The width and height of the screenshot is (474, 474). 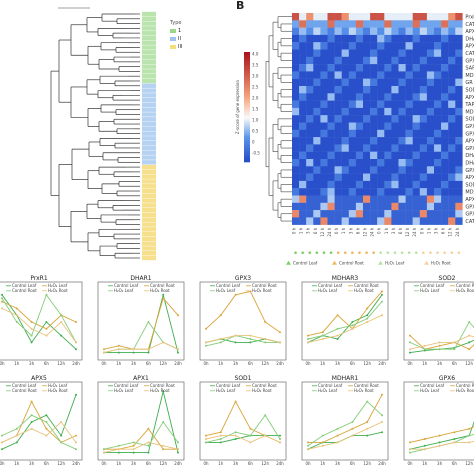 What do you see at coordinates (469, 61) in the screenshot?
I see `heatmap-gene-label: GPX3` at bounding box center [469, 61].